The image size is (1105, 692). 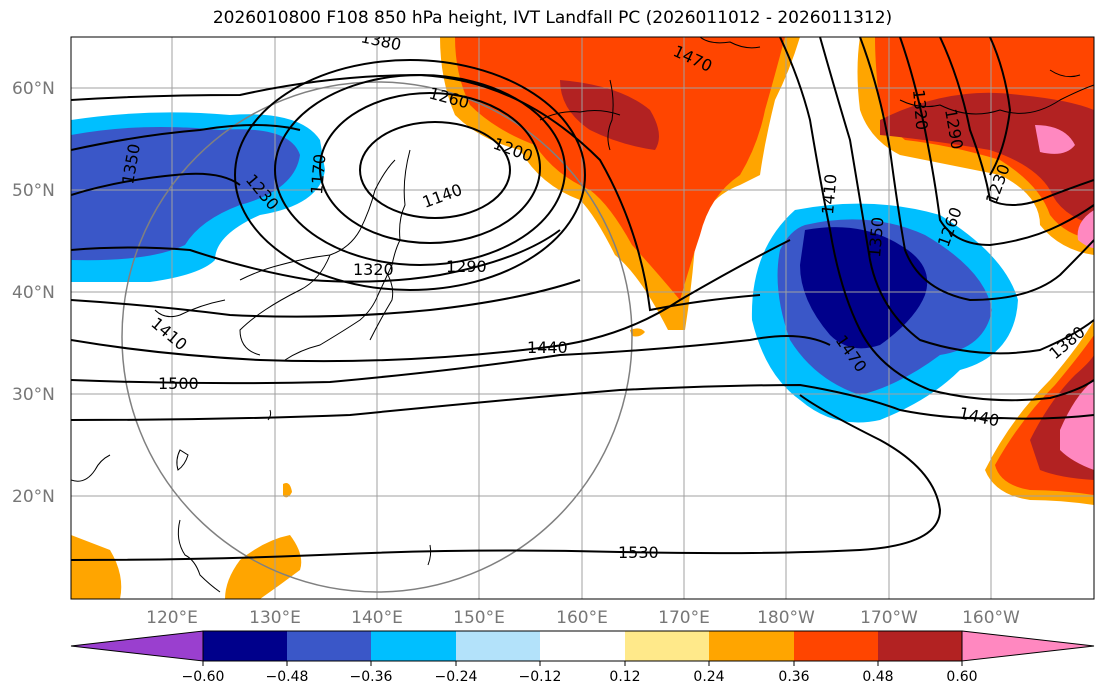 What do you see at coordinates (877, 677) in the screenshot?
I see `colorbar-tick-label: 0.48` at bounding box center [877, 677].